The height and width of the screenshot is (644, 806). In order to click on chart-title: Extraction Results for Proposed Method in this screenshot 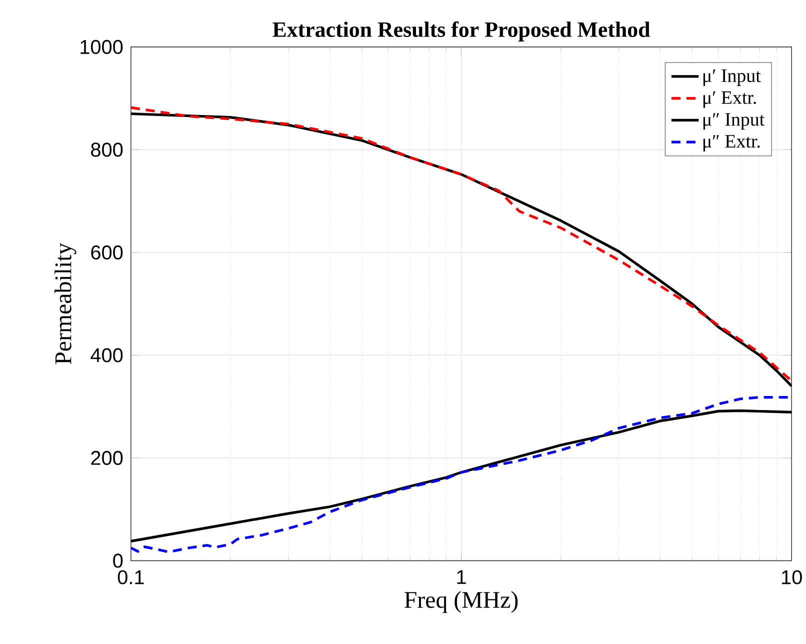, I will do `click(461, 32)`.